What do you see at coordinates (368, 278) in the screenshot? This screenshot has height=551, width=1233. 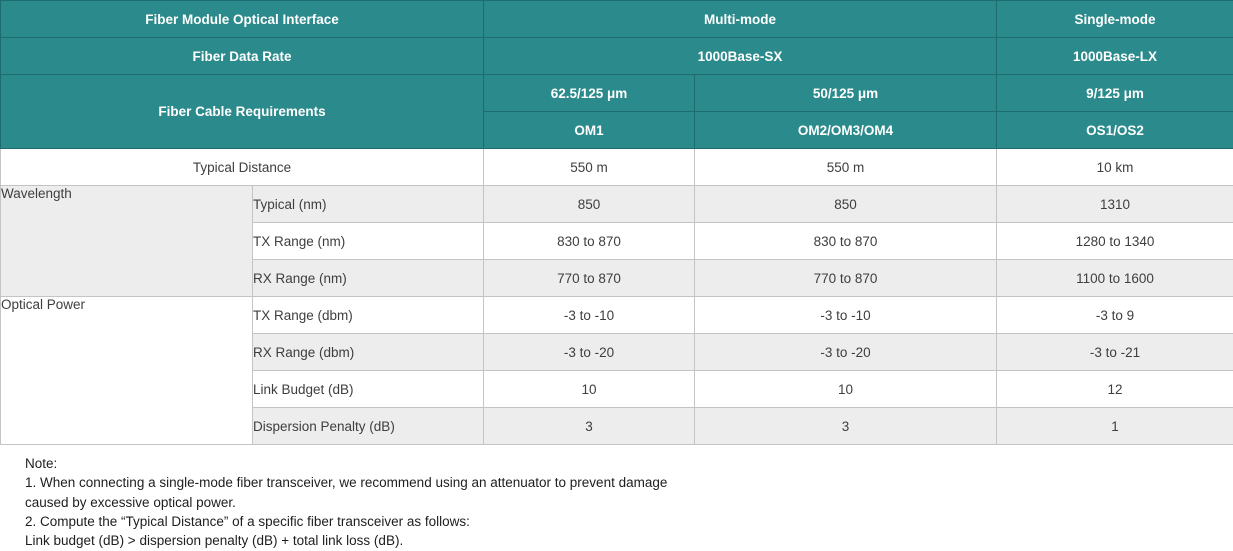 I see `row-label-wavelength-rx-range: RX Range (nm)` at bounding box center [368, 278].